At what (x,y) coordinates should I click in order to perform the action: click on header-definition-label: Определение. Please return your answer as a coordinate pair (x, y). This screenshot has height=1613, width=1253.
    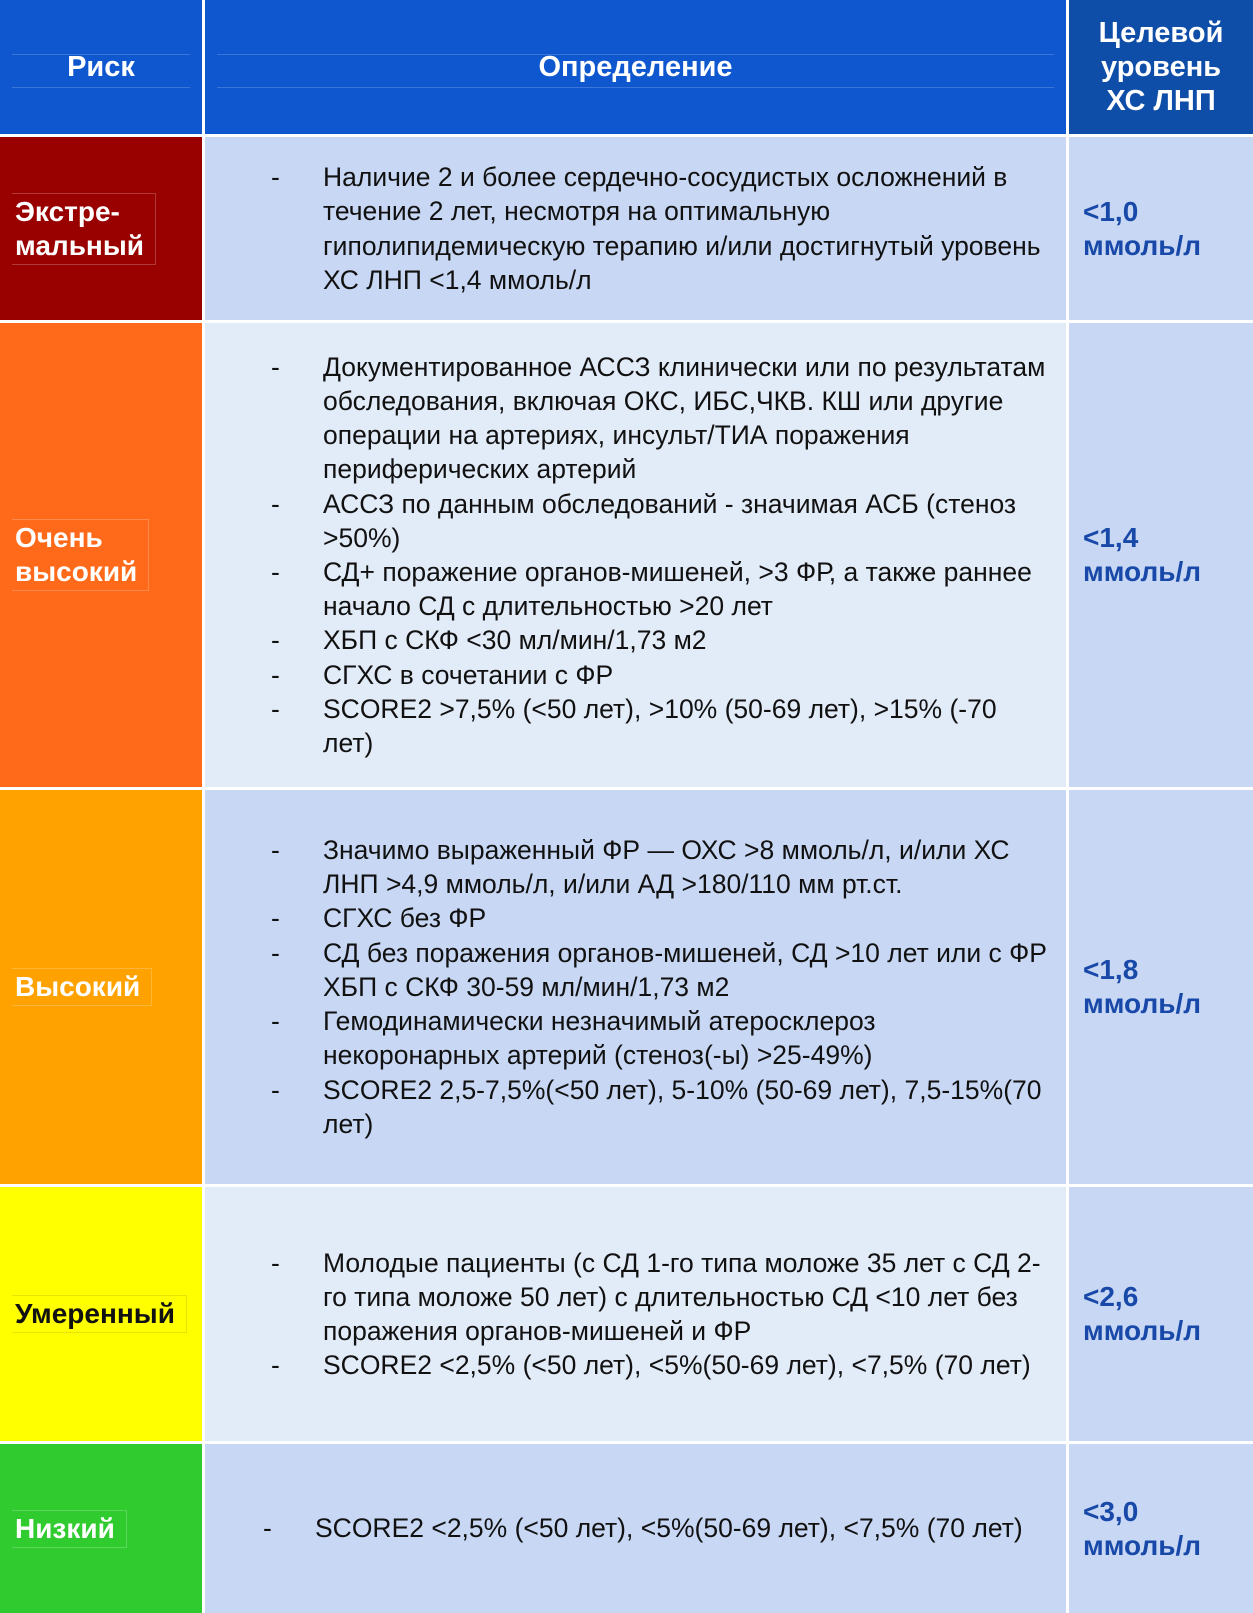
    Looking at the image, I should click on (635, 66).